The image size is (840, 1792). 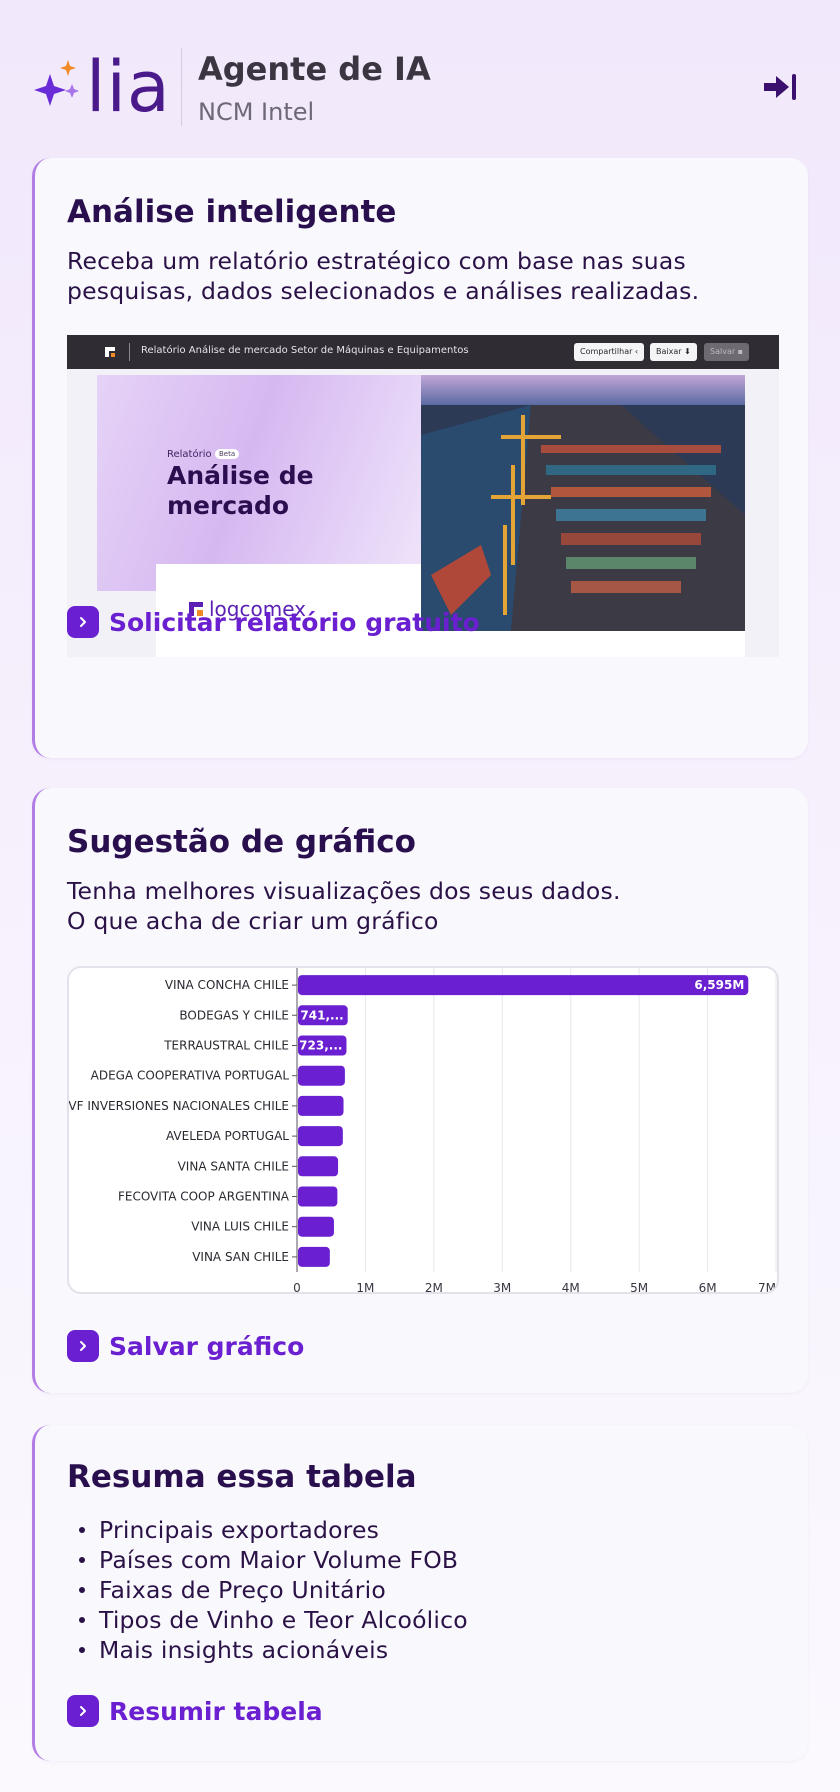 What do you see at coordinates (434, 1287) in the screenshot?
I see `x-tick-label: 2M` at bounding box center [434, 1287].